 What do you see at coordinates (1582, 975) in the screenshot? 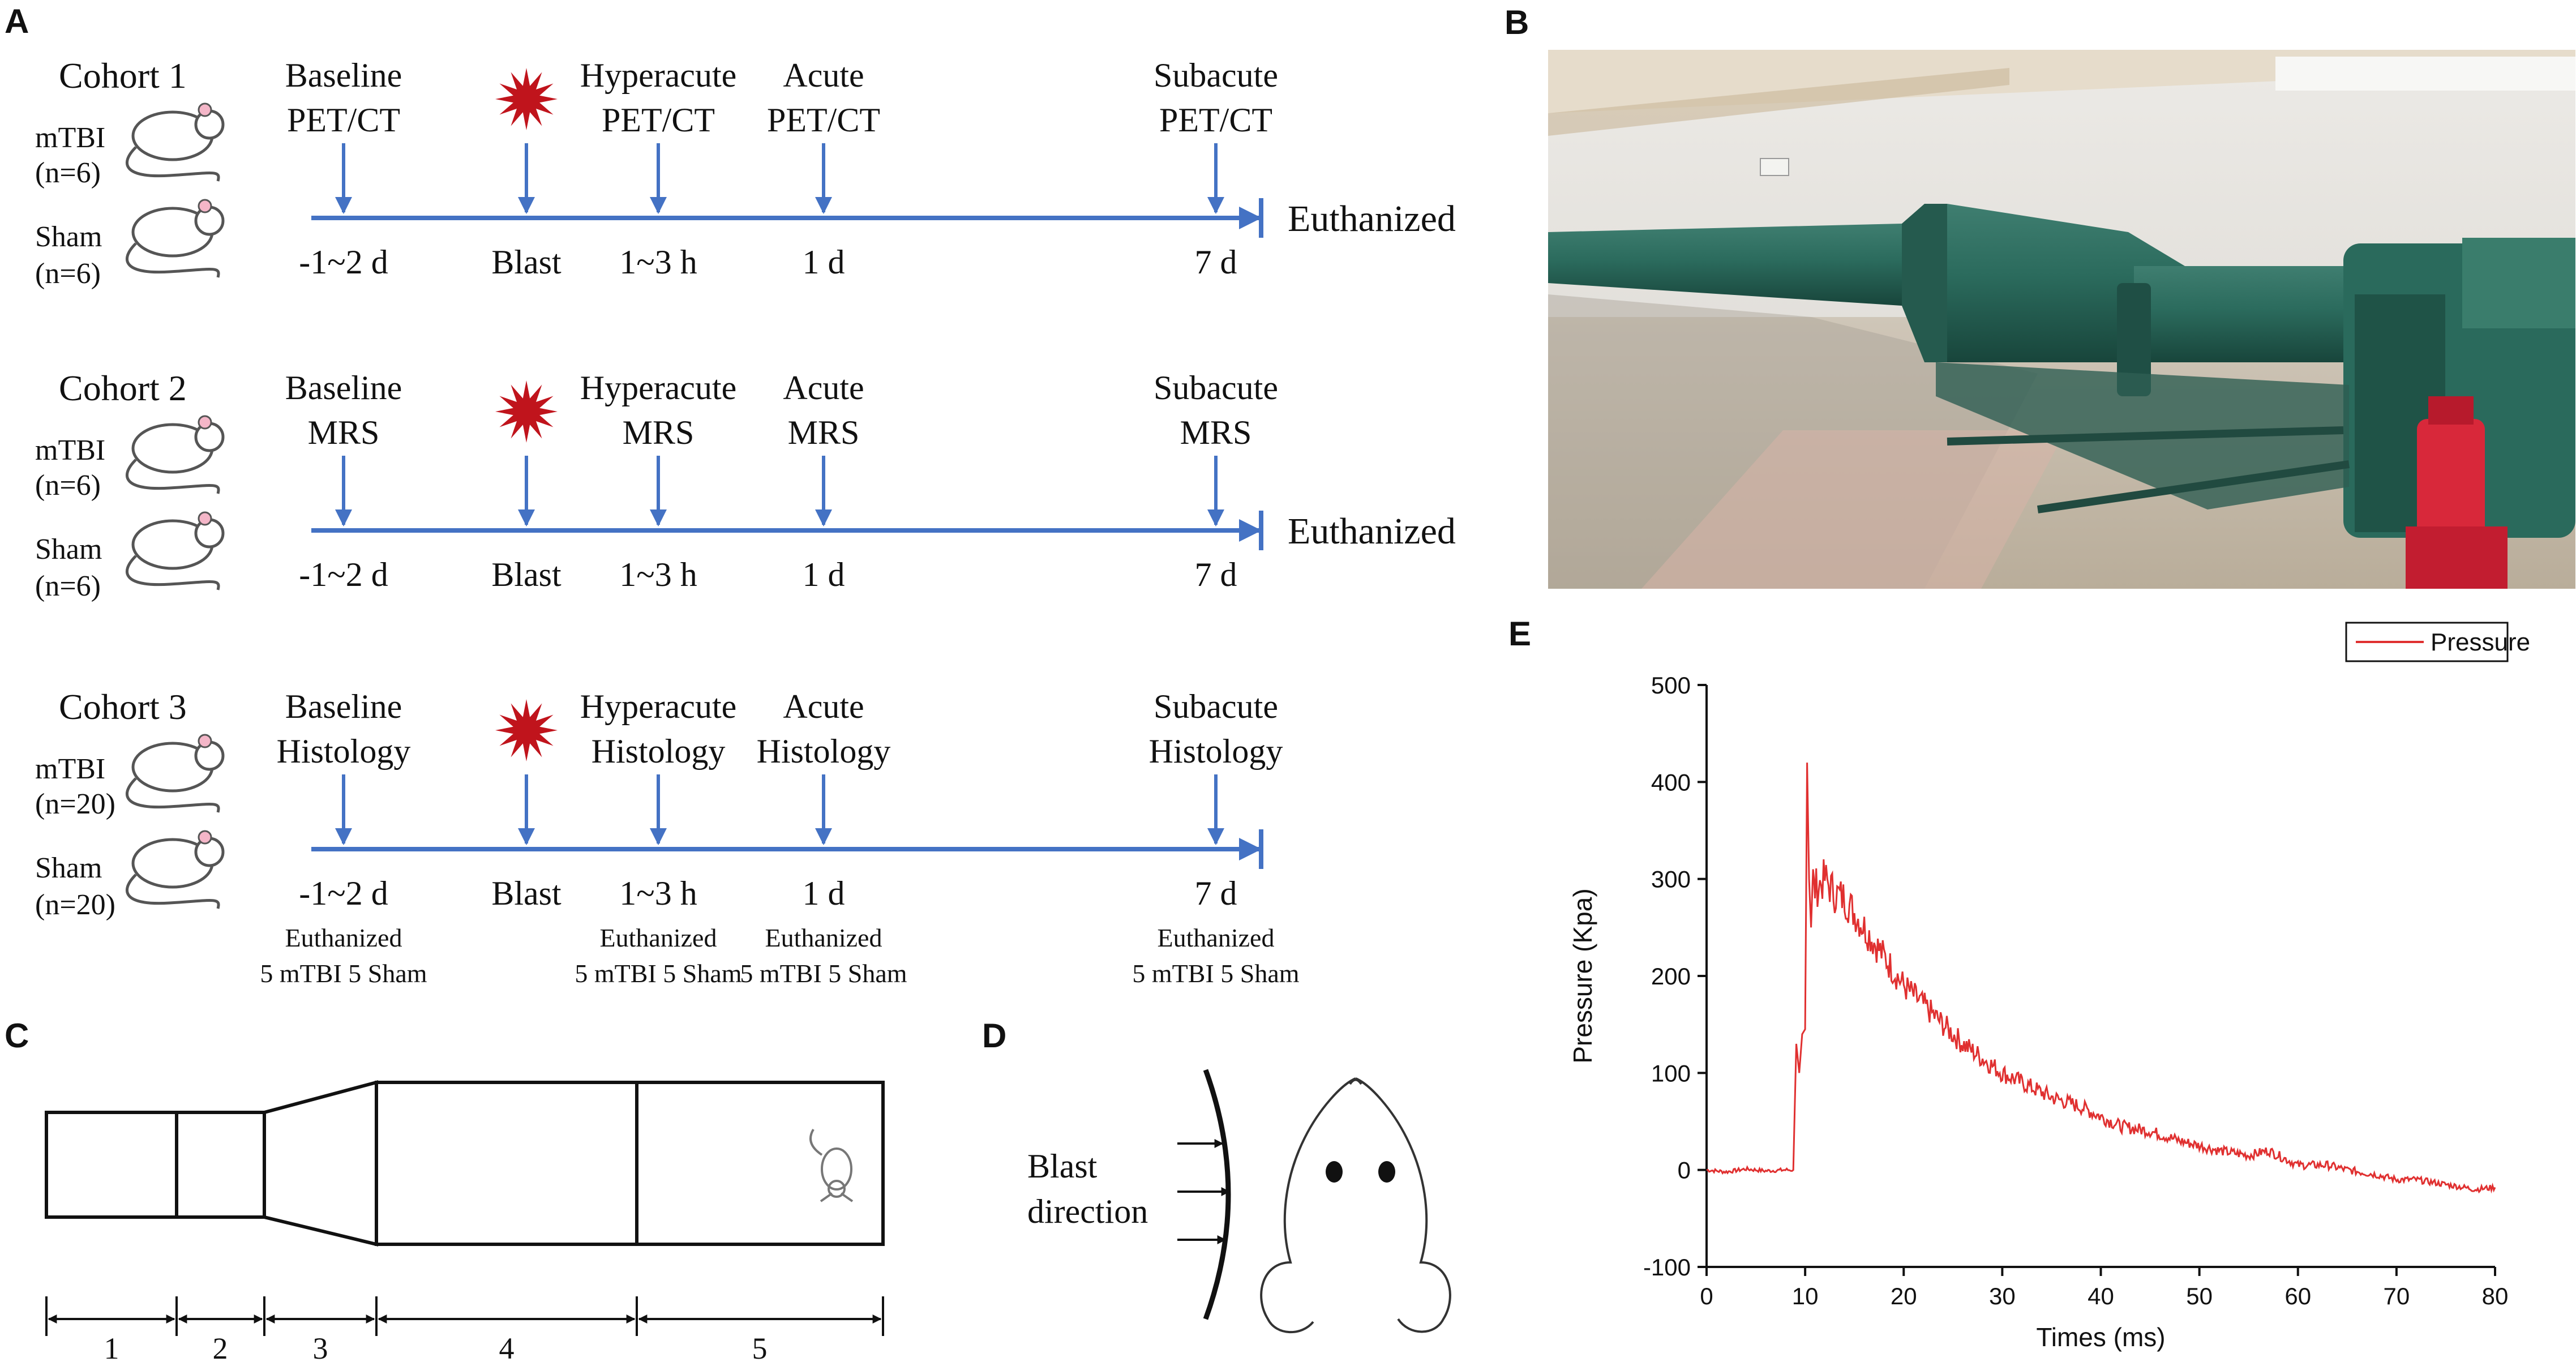
I see `y-axis-label: Pressure (Kpa)` at bounding box center [1582, 975].